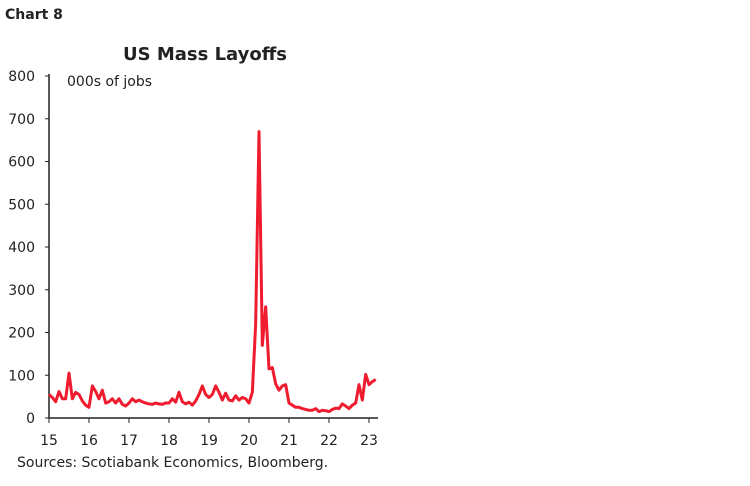 The height and width of the screenshot is (486, 750). Describe the element at coordinates (21, 248) in the screenshot. I see `y-tick-label: 400` at that location.